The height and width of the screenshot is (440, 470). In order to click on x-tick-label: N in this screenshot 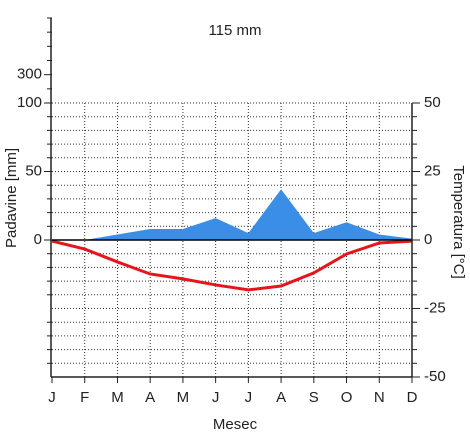, I will do `click(379, 397)`.